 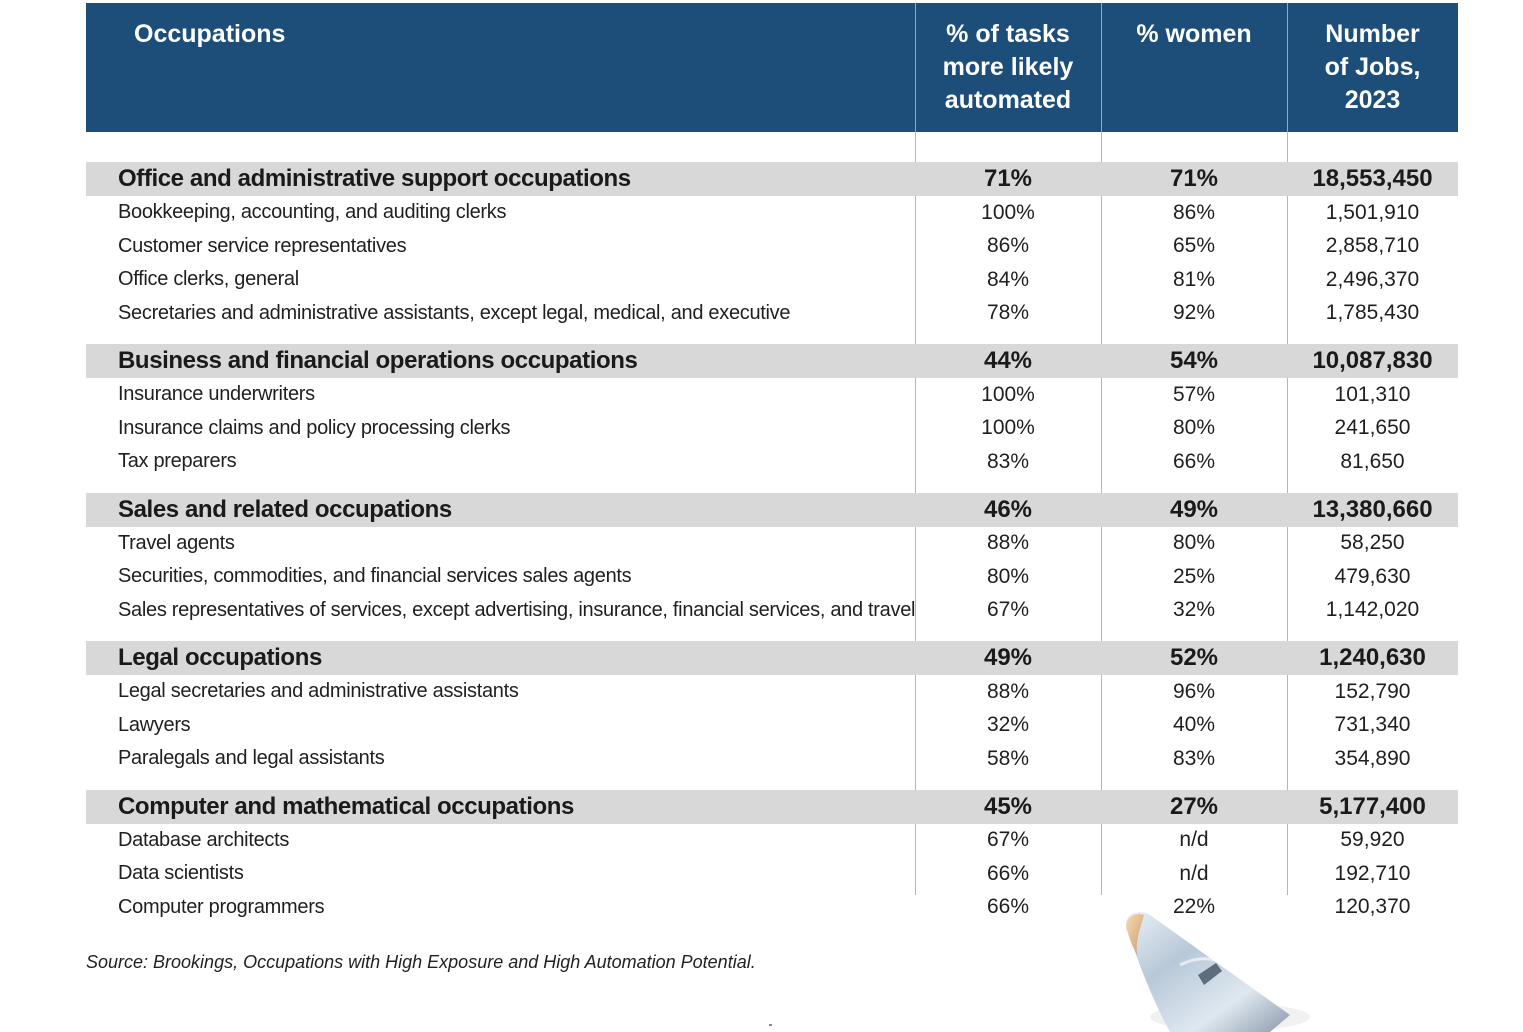 What do you see at coordinates (1194, 461) in the screenshot?
I see `pct-women: 66%` at bounding box center [1194, 461].